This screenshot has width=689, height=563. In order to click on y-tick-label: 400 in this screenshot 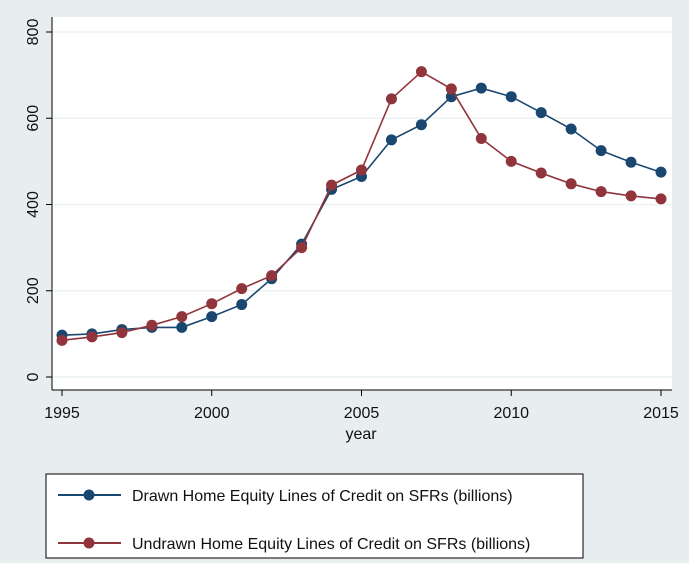, I will do `click(33, 204)`.